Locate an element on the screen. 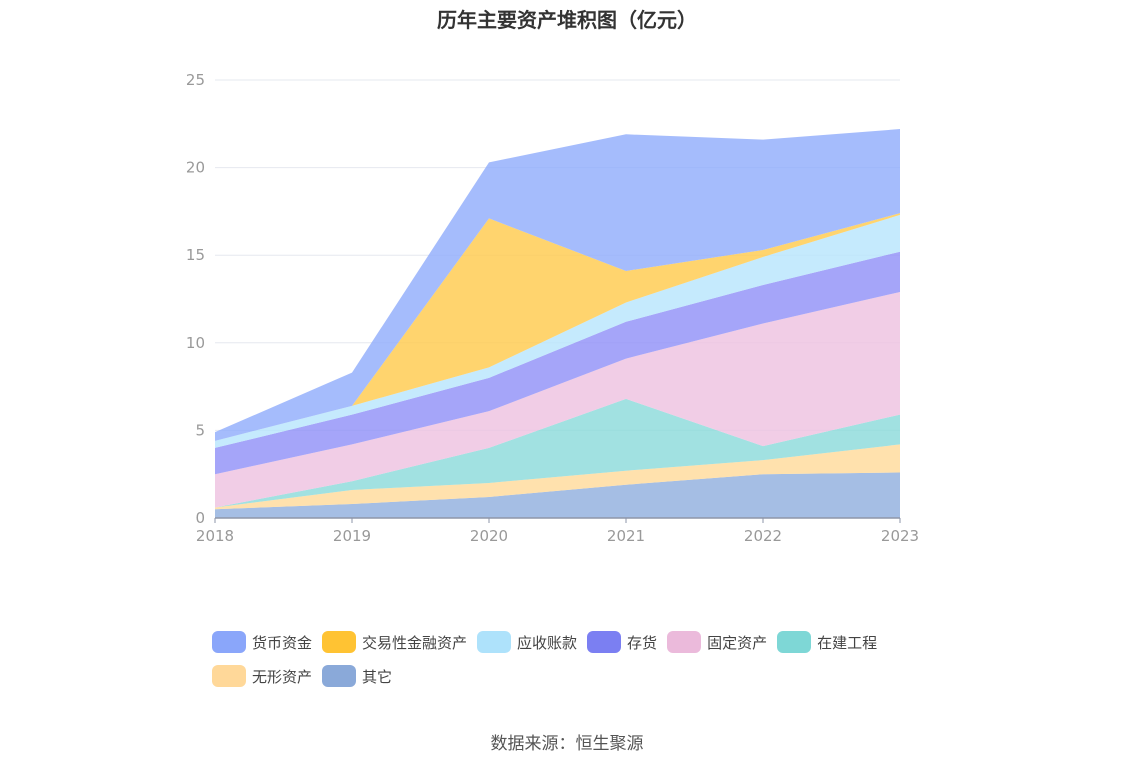 This screenshot has width=1134, height=766. x-tick-label-2: 2020 is located at coordinates (489, 536).